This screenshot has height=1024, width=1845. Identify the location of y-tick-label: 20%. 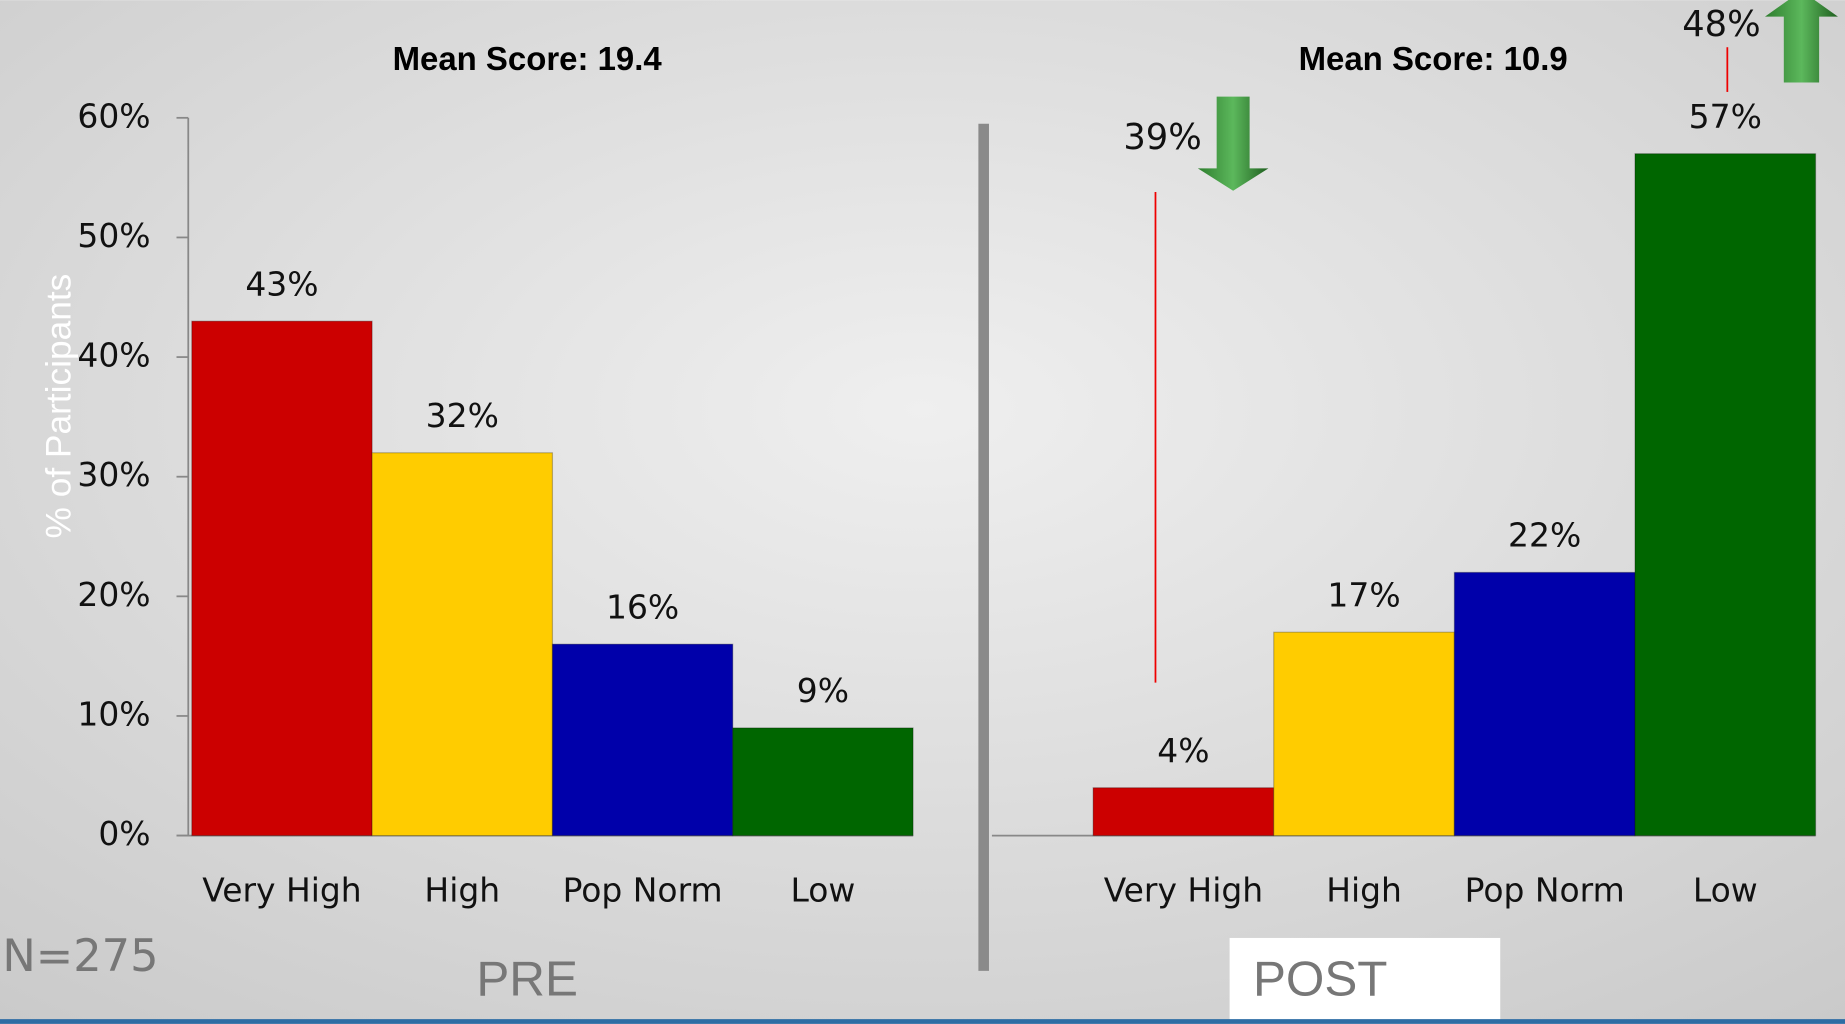
(113, 594).